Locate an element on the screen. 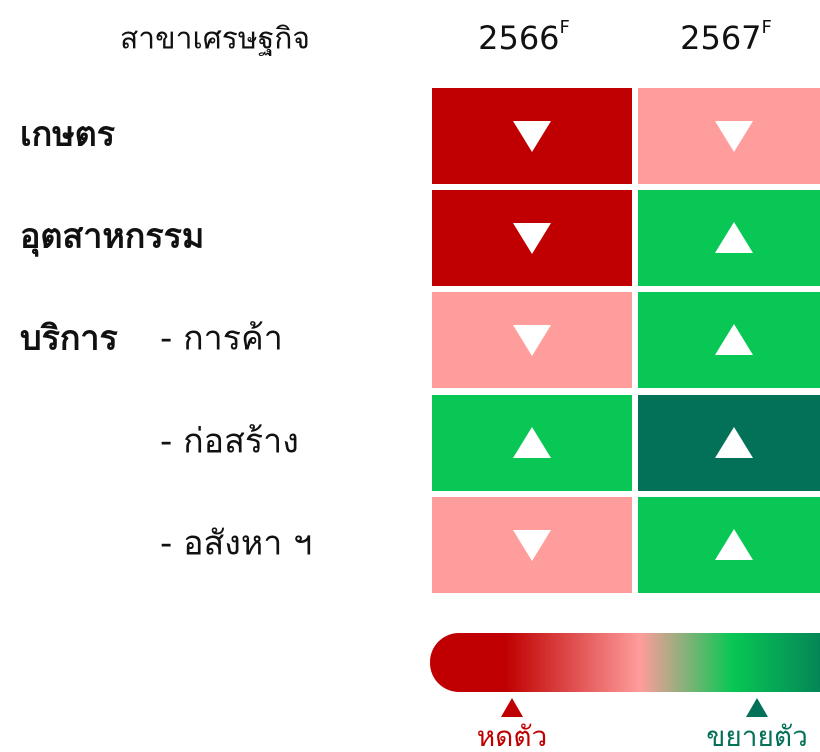  legend-gradient is located at coordinates (625, 662).